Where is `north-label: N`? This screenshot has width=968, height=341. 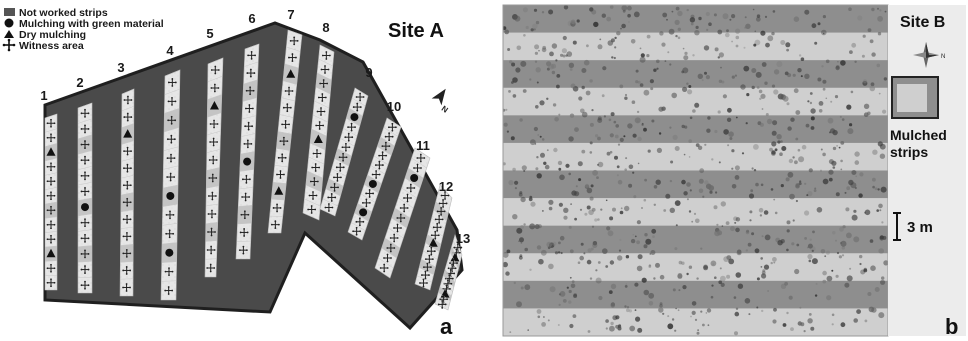 north-label: N is located at coordinates (445, 109).